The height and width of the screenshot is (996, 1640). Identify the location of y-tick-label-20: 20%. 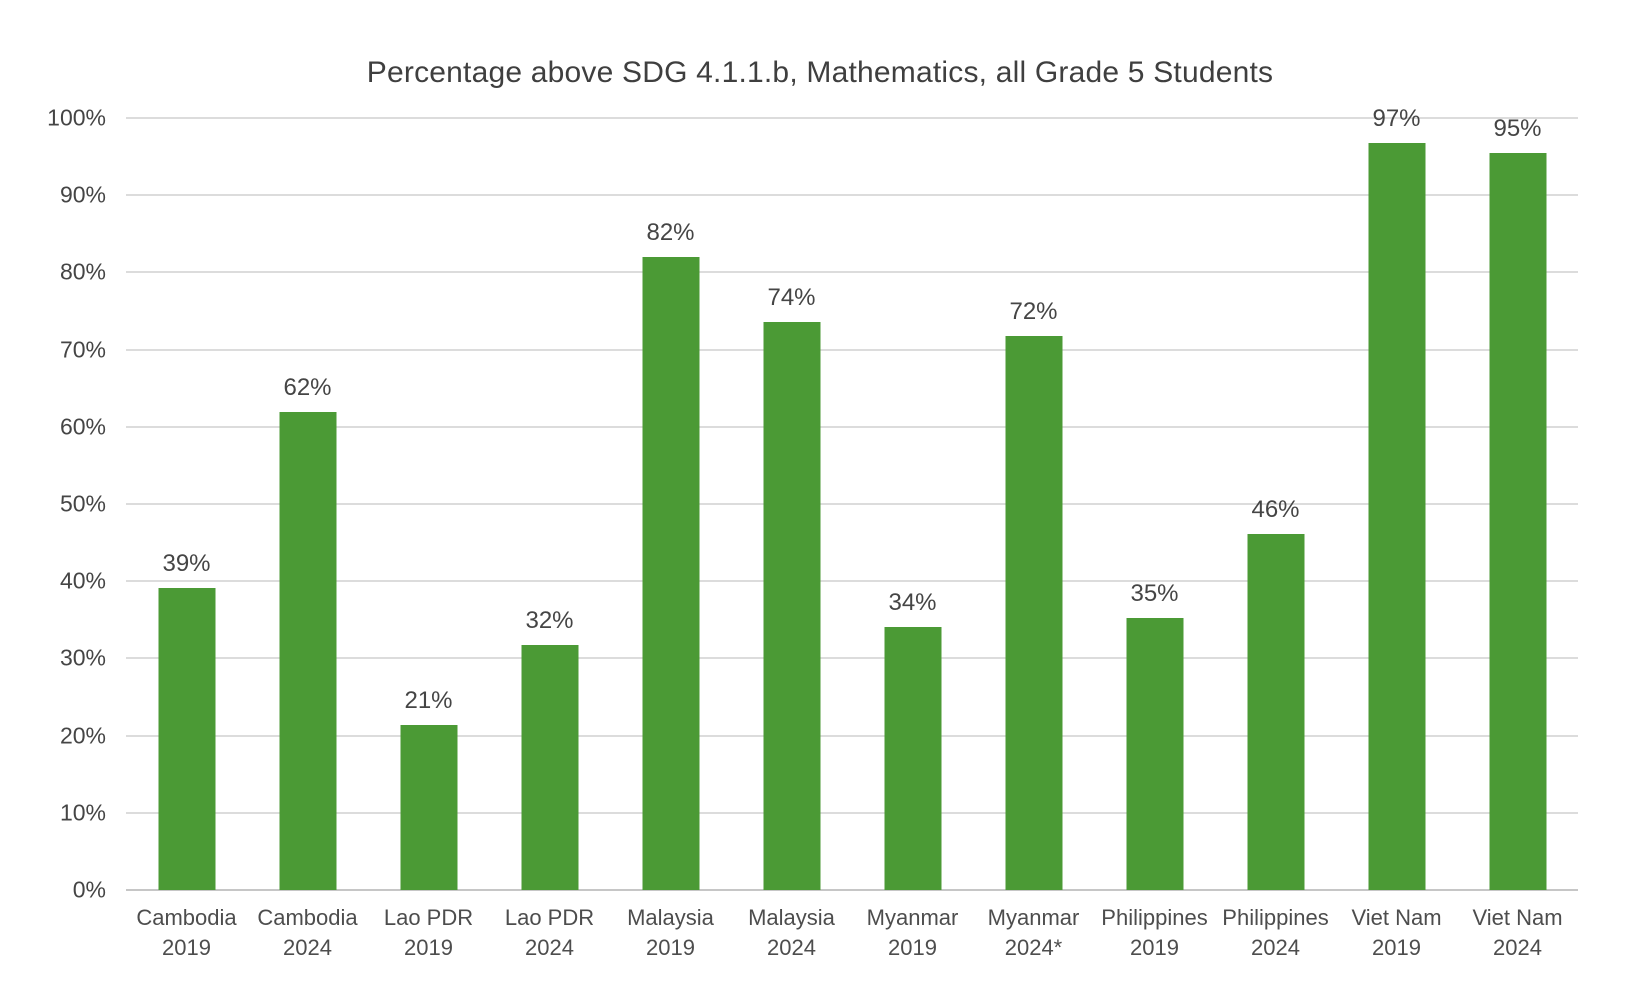
(82, 735).